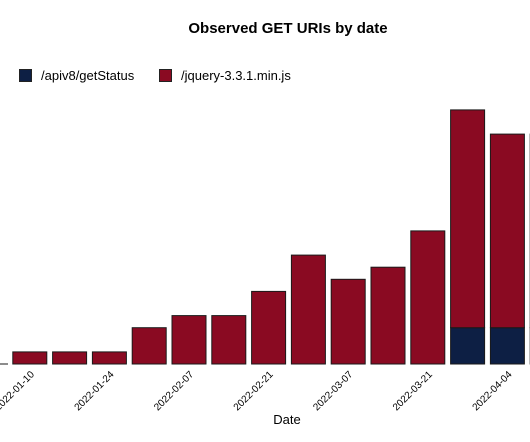 Image resolution: width=530 pixels, height=442 pixels. I want to click on x-tick-label: 2022-03-07, so click(333, 391).